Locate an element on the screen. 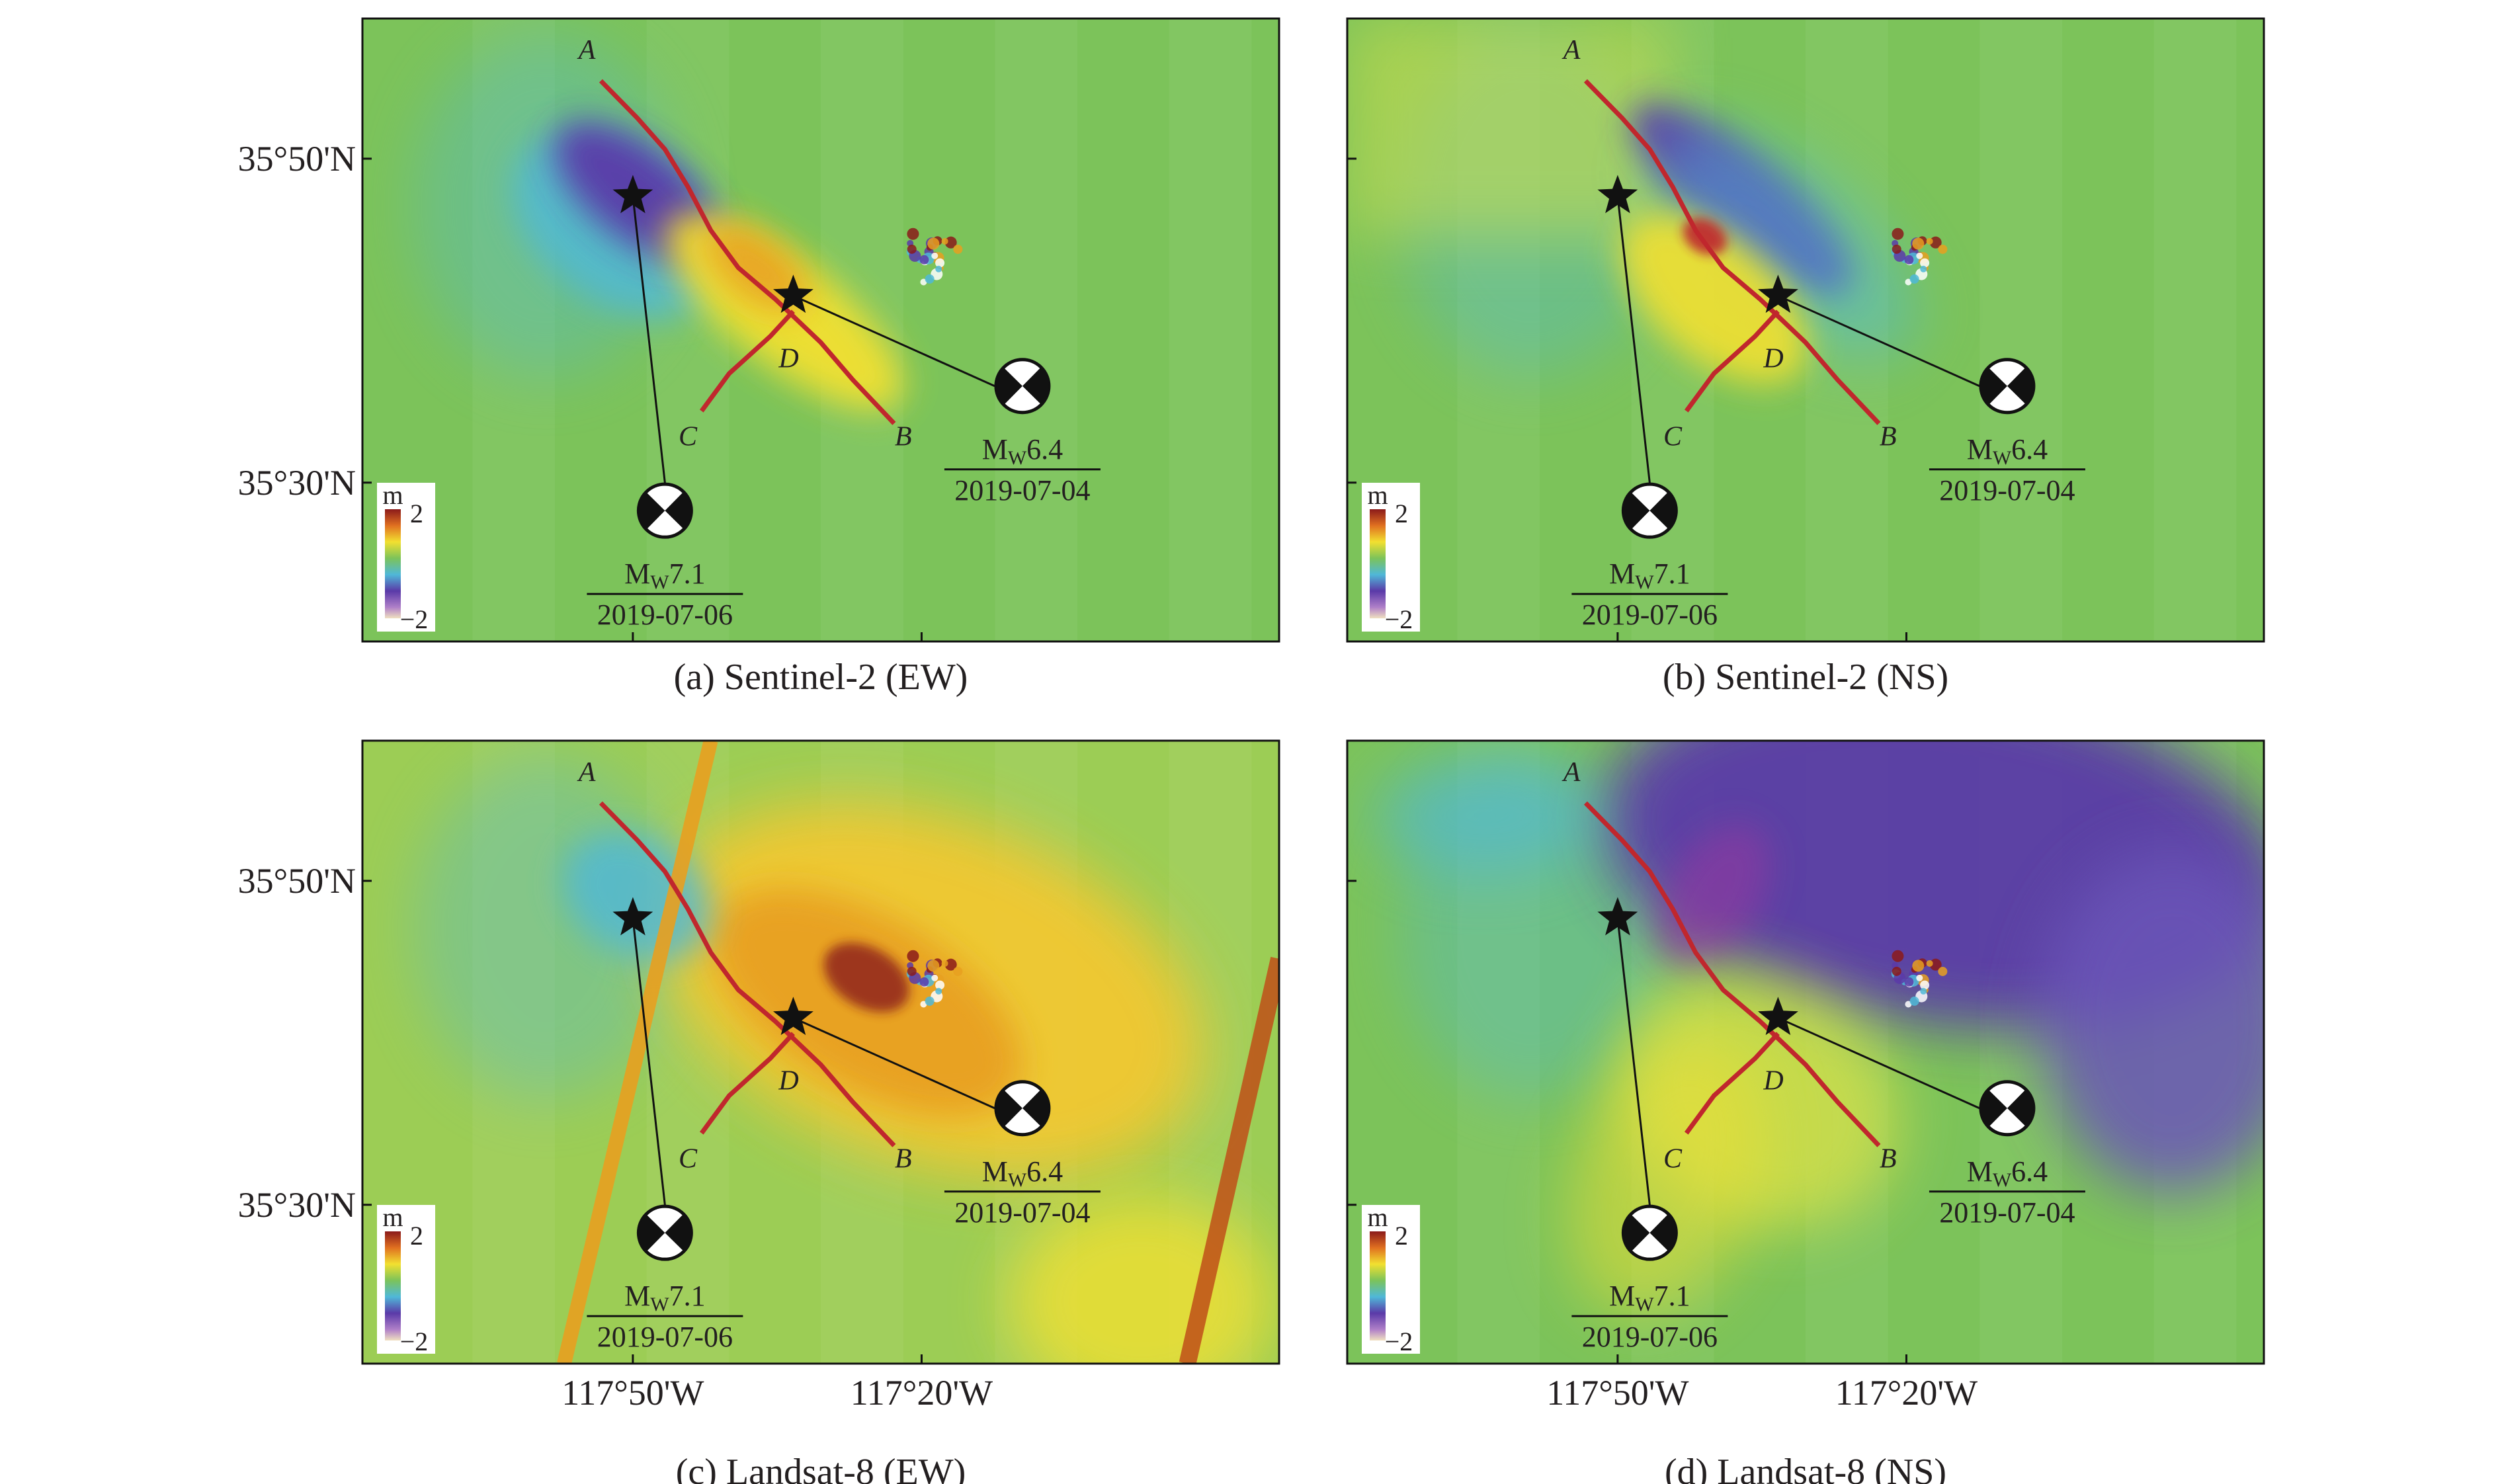 Image resolution: width=2500 pixels, height=1484 pixels. panel-caption: (b) Sentinel-2 (NS) is located at coordinates (1806, 678).